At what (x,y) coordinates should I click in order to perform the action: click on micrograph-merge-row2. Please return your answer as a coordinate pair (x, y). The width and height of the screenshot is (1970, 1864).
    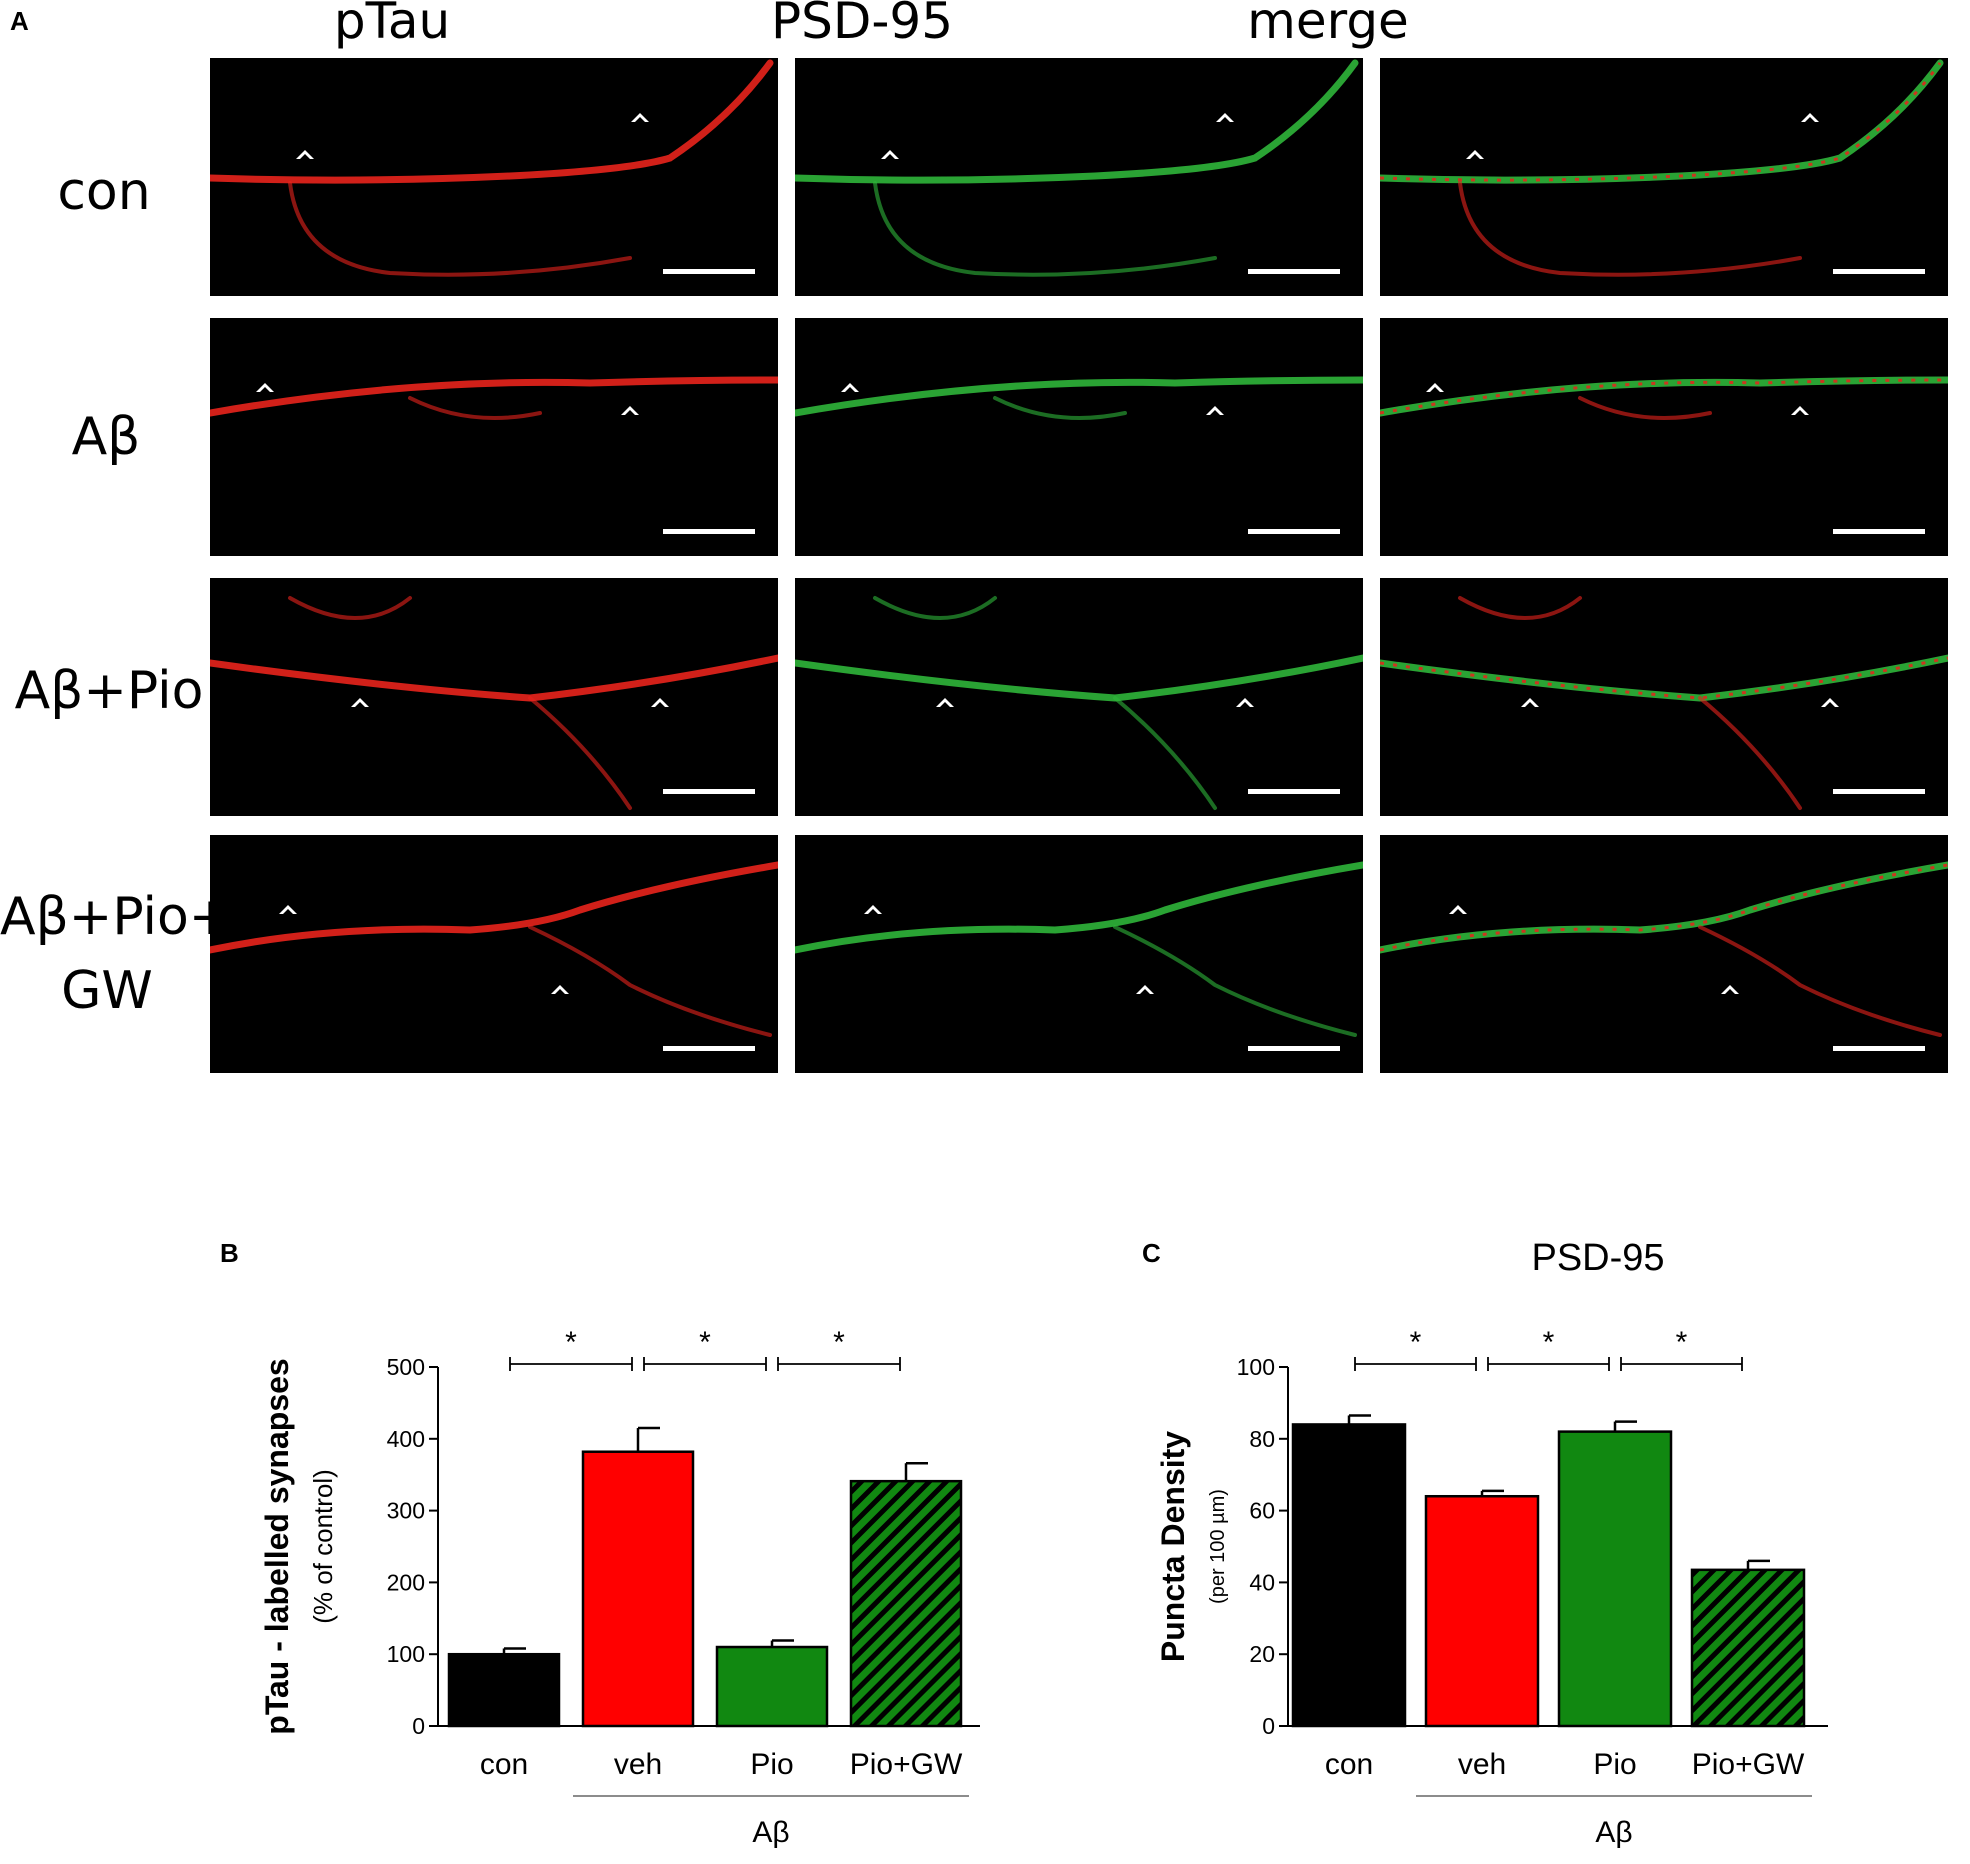
    Looking at the image, I should click on (1664, 437).